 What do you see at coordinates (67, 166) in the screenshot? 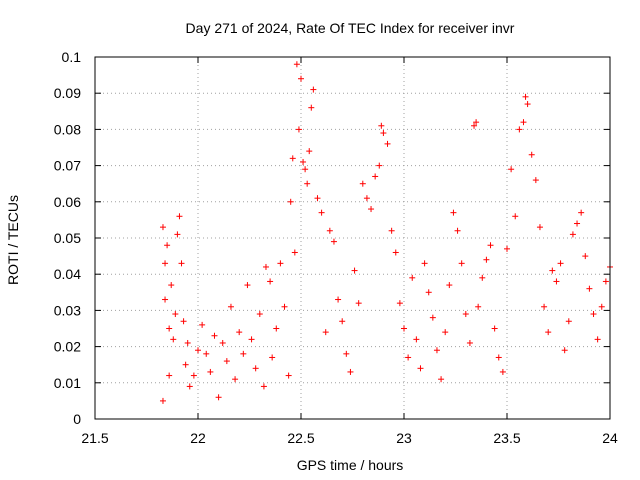
I see `y-tick-label: 0.07` at bounding box center [67, 166].